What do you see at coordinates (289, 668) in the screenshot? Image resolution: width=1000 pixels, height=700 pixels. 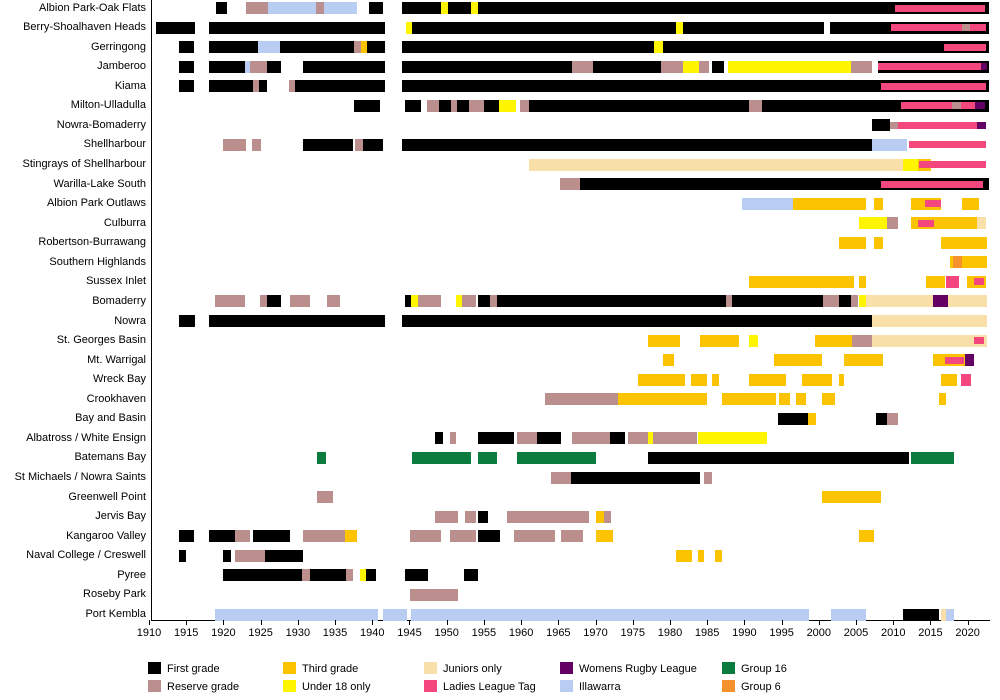 I see `legend-swatch-third` at bounding box center [289, 668].